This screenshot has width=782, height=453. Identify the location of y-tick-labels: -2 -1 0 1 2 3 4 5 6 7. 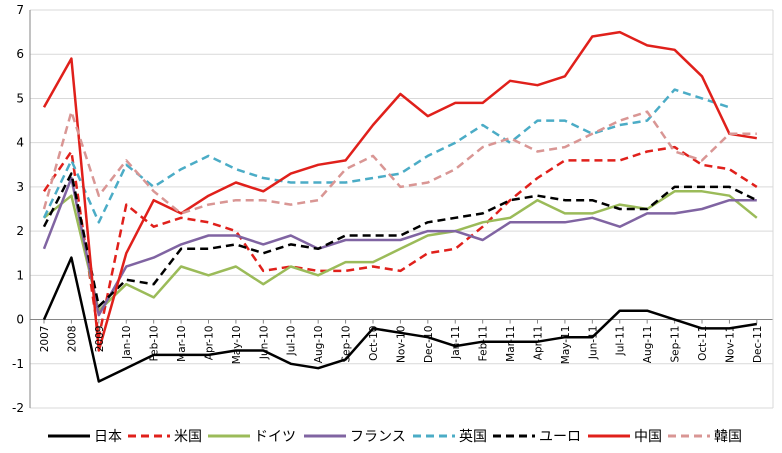
(18, 209).